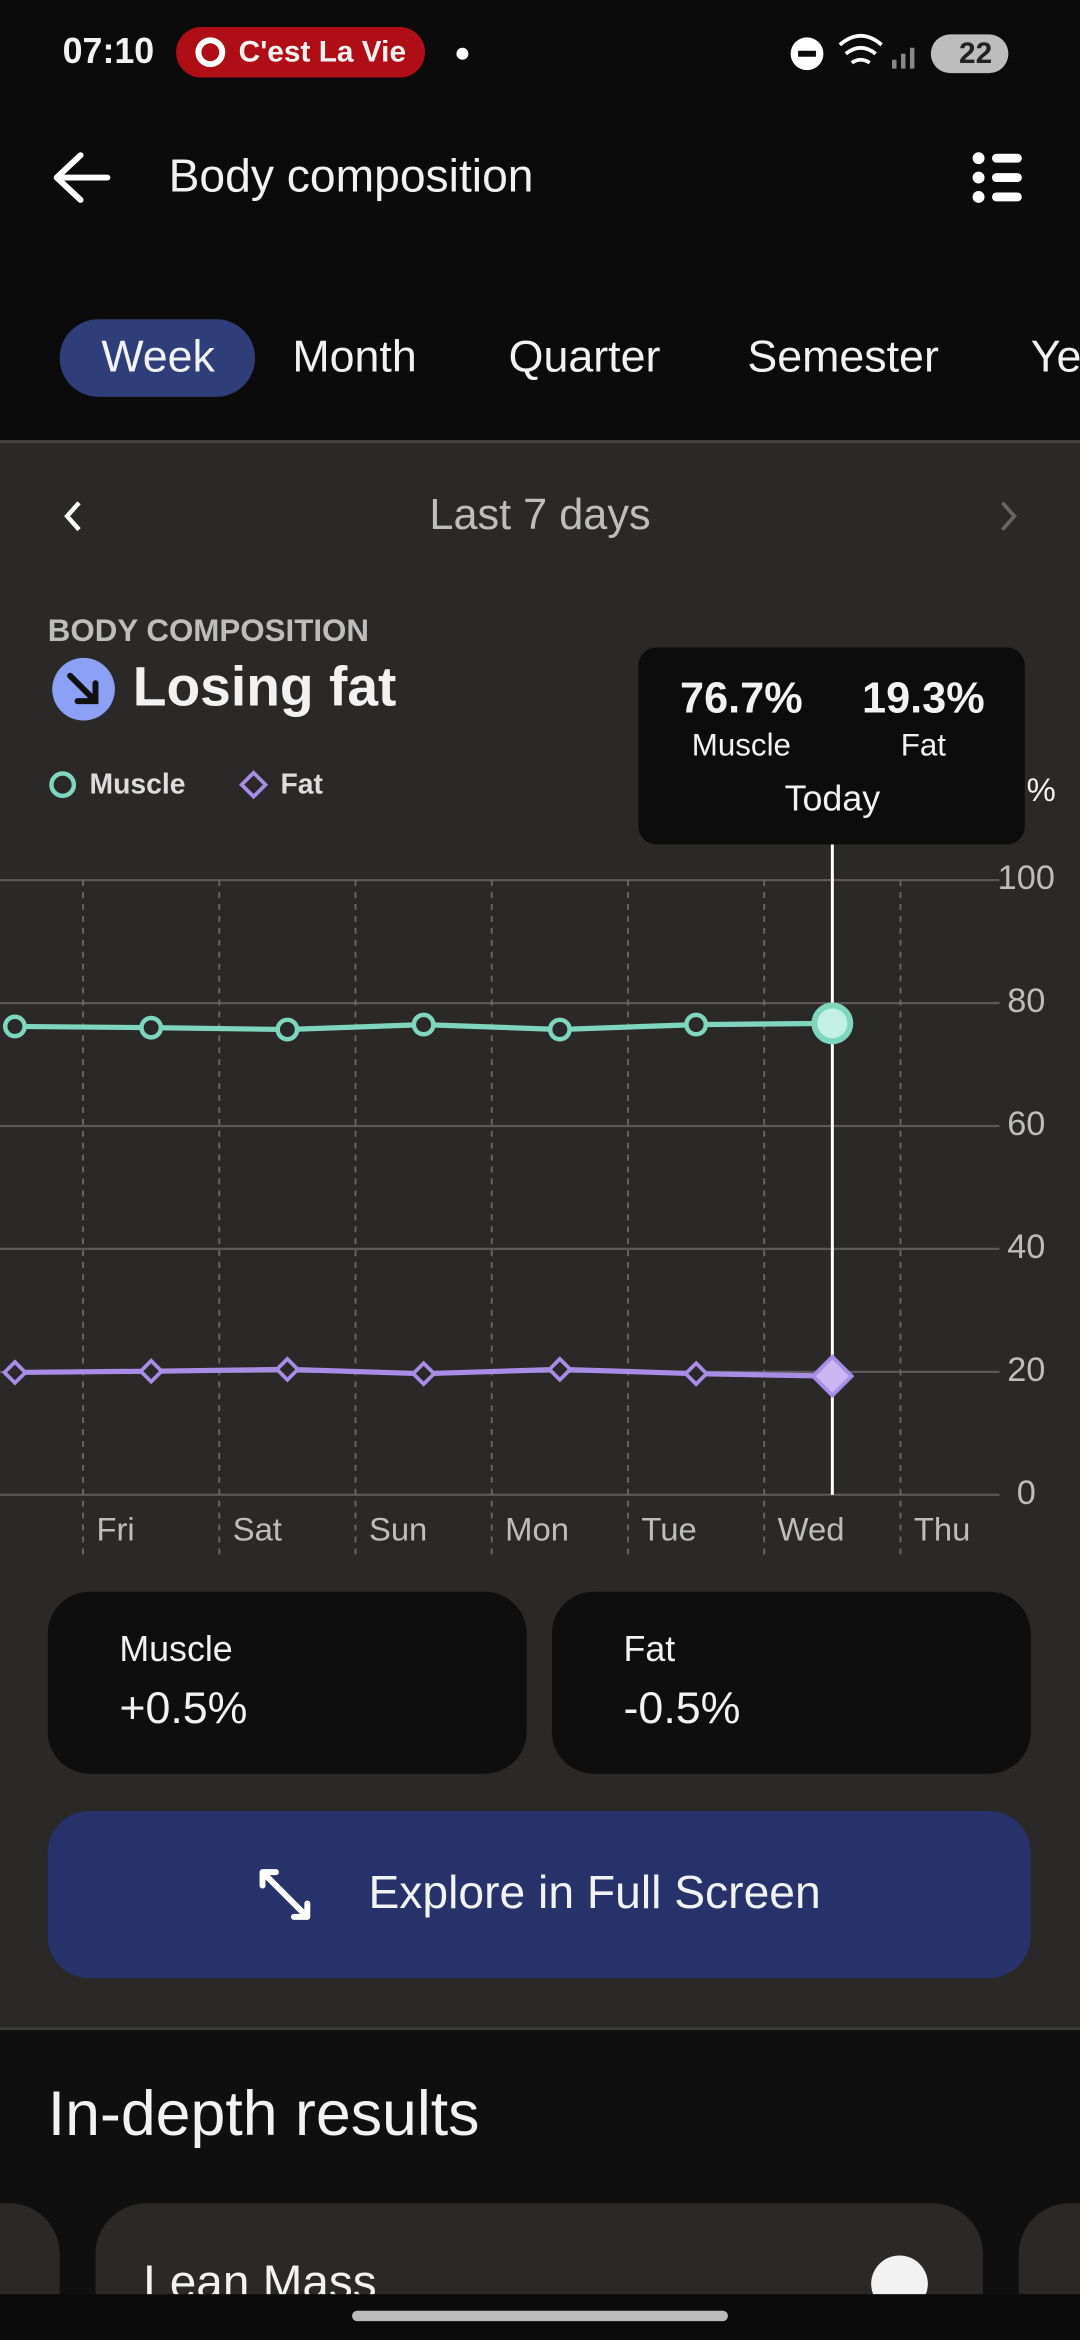 Image resolution: width=1080 pixels, height=2340 pixels. I want to click on x-tick-label: Sun, so click(398, 1529).